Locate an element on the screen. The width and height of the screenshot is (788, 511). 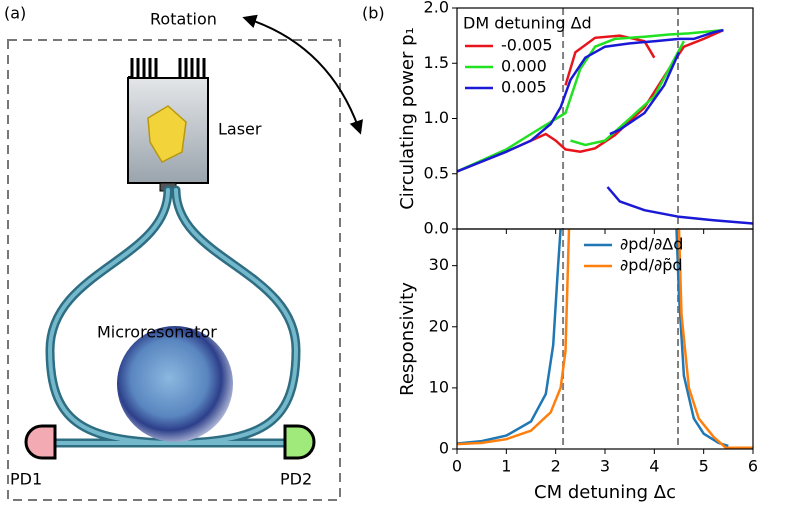
panel-label: (b) is located at coordinates (373, 13).